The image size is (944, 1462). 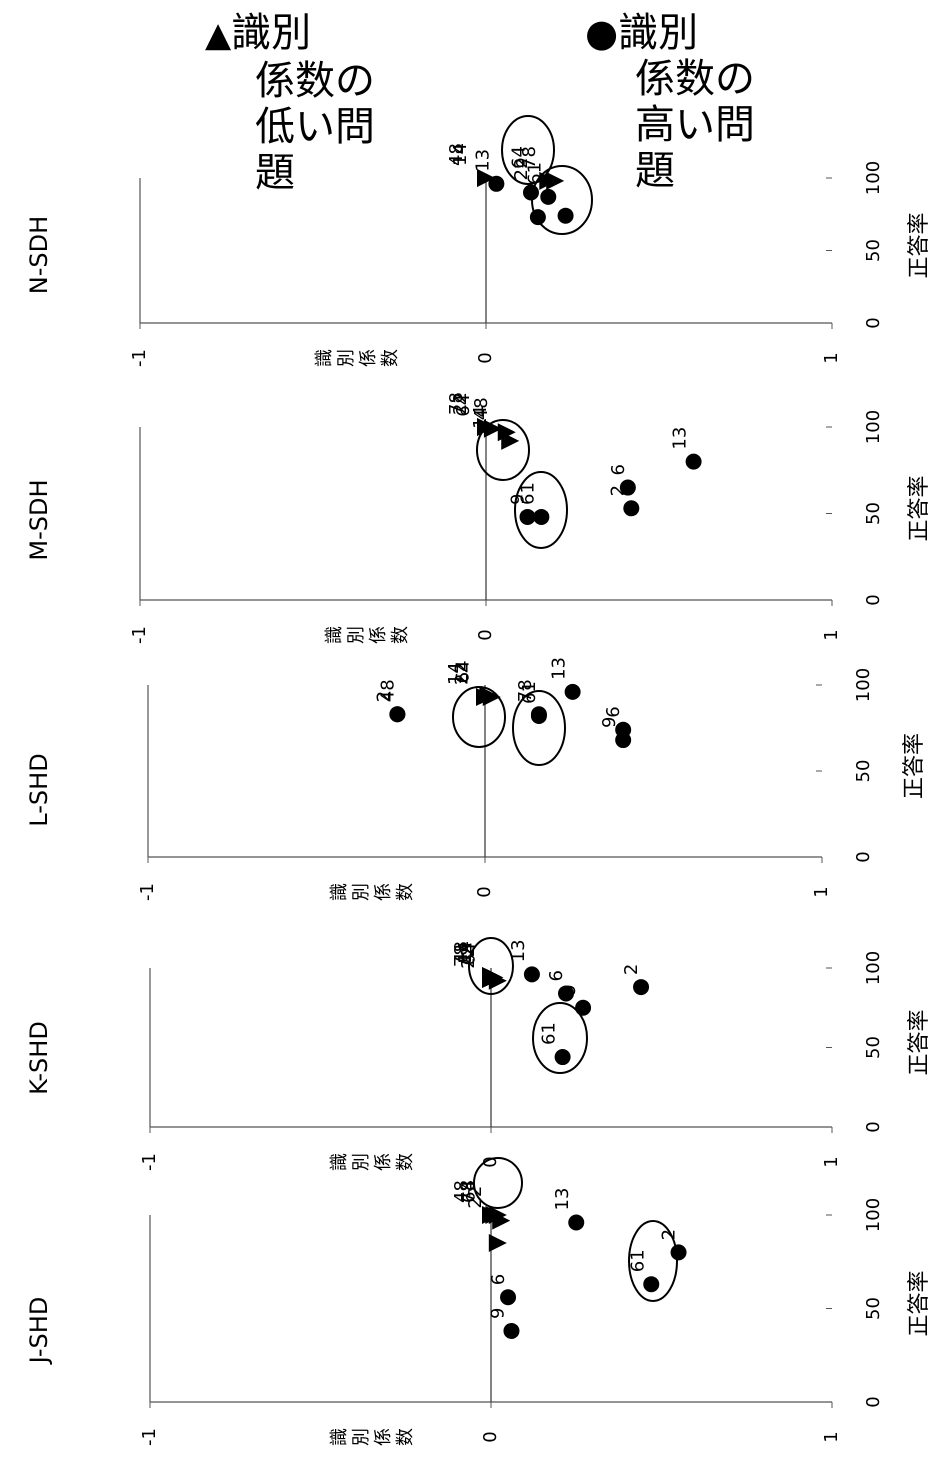 I want to click on legend-low-line-1: 識別, so click(x=271, y=33).